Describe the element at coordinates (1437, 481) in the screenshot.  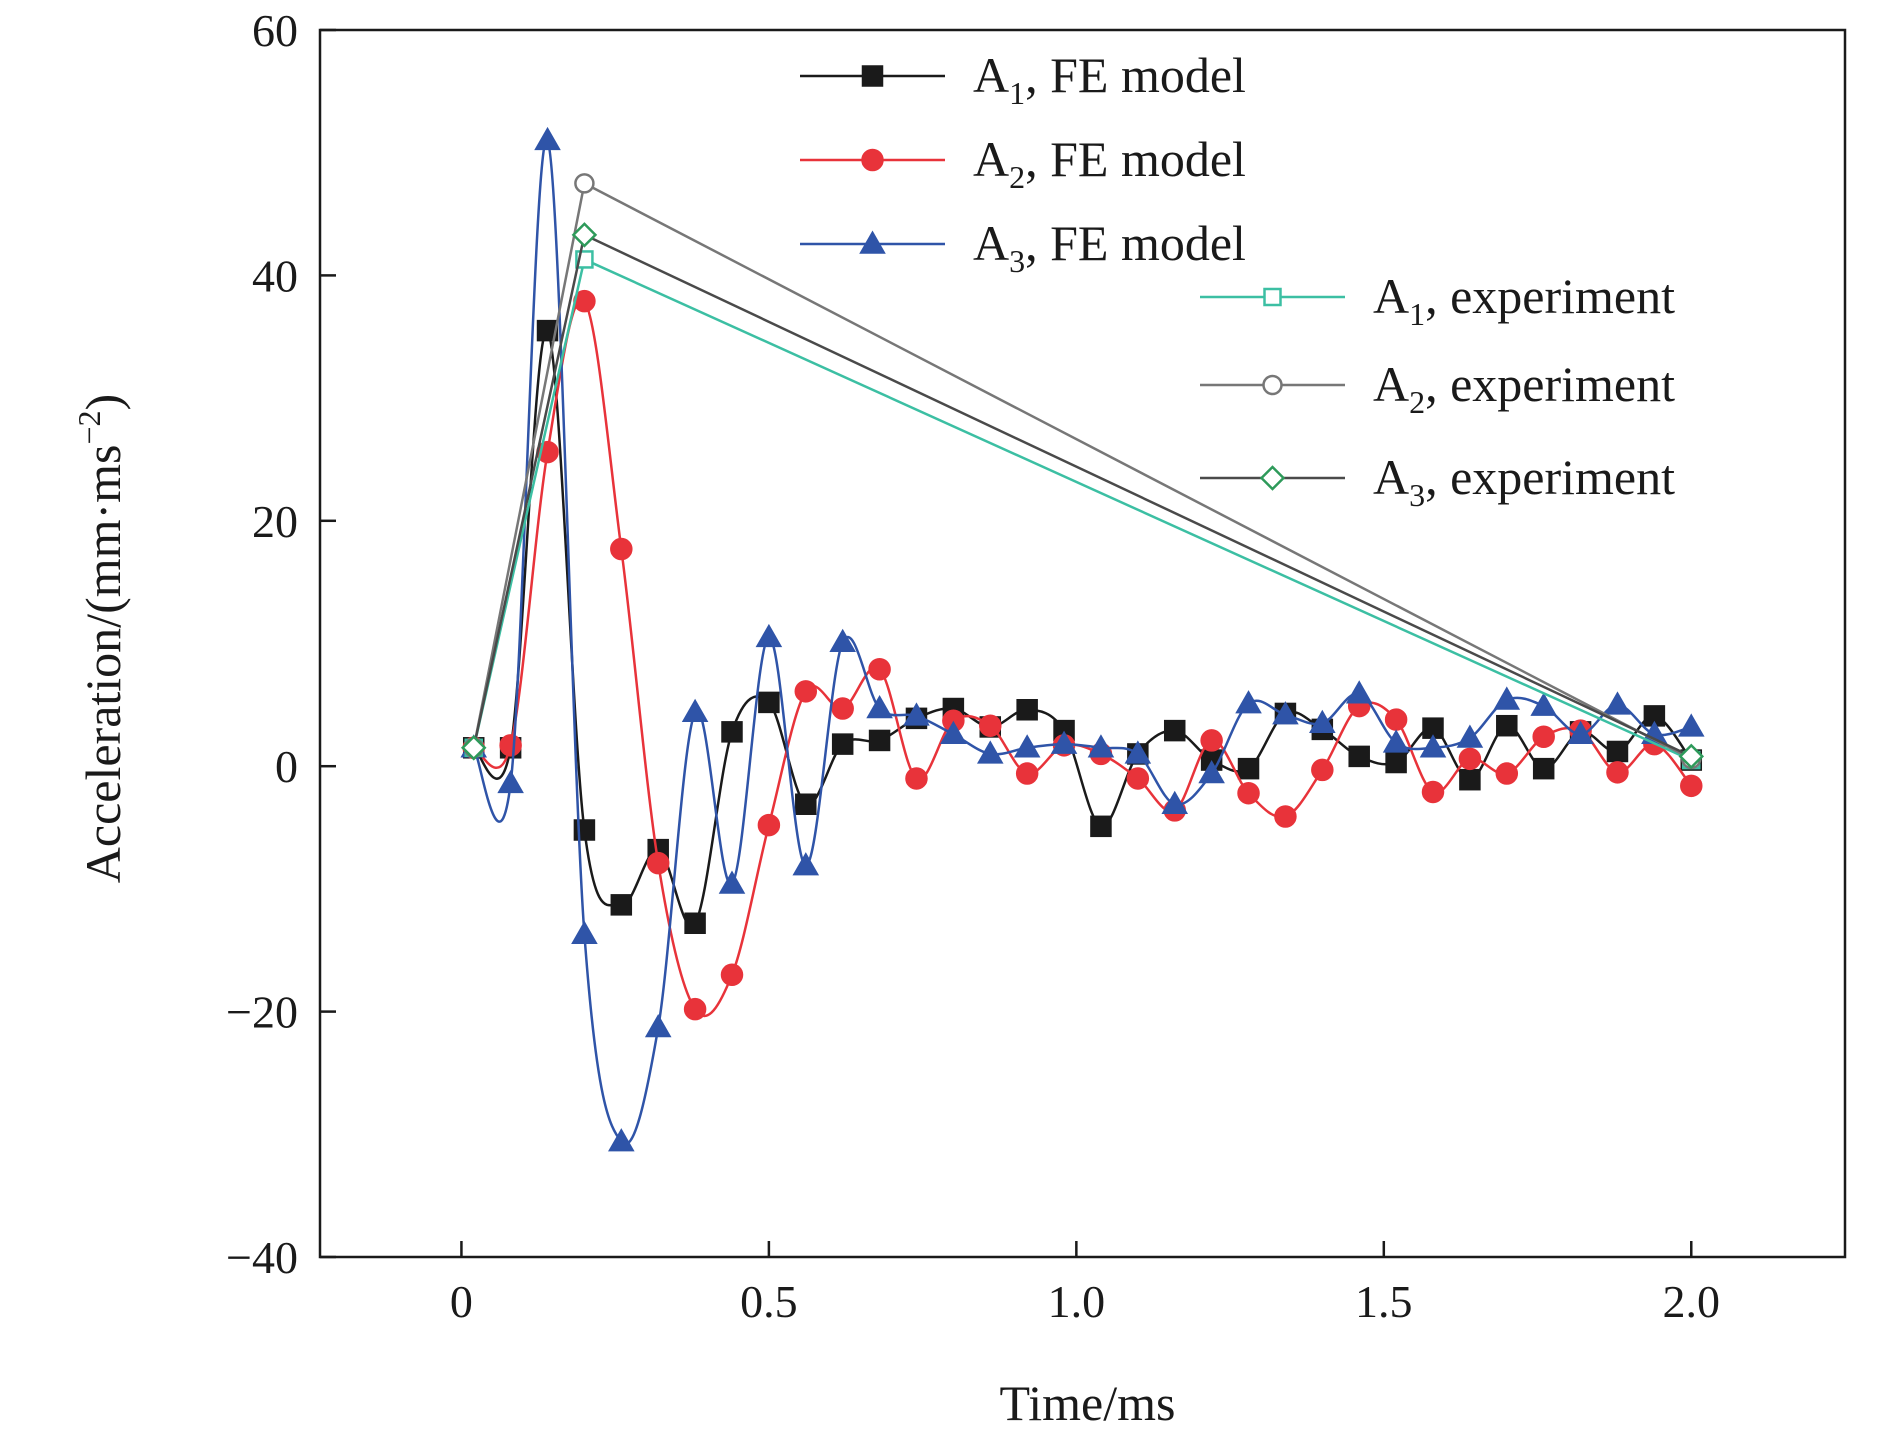
I see `legend-entry: A3, experiment` at that location.